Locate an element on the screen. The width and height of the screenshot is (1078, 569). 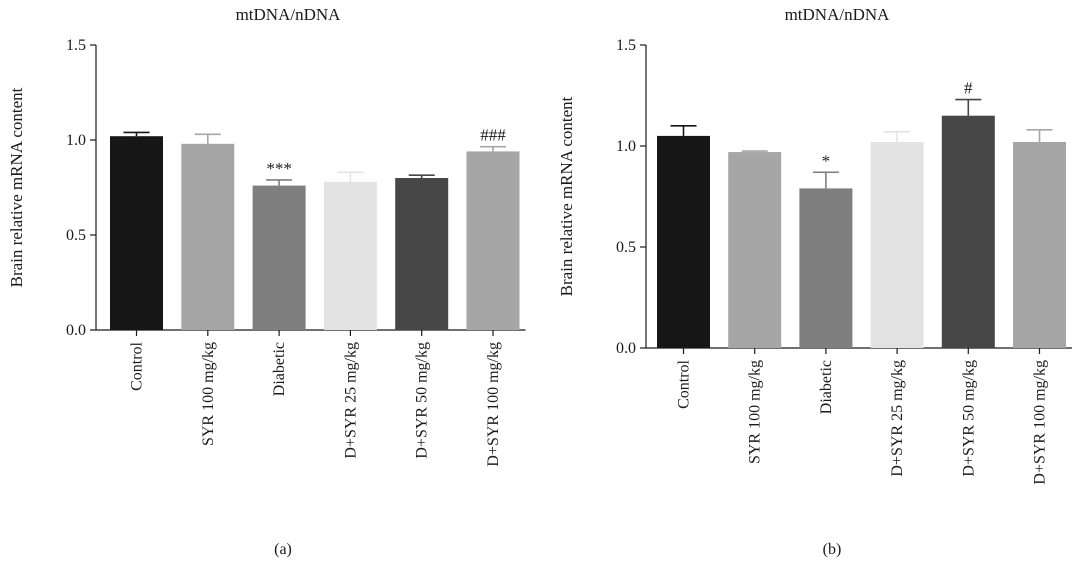
significance-label: ### is located at coordinates (493, 135).